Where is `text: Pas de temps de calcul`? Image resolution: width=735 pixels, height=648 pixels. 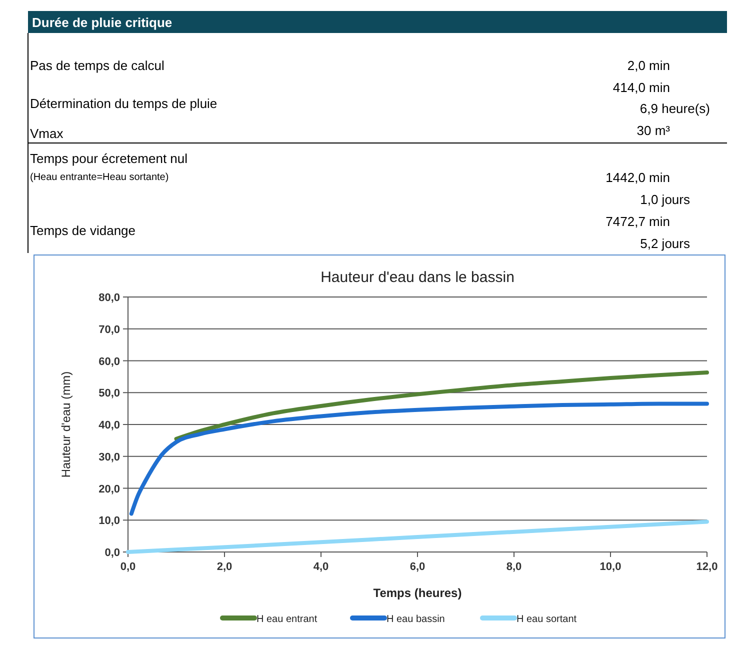 text: Pas de temps de calcul is located at coordinates (97, 65).